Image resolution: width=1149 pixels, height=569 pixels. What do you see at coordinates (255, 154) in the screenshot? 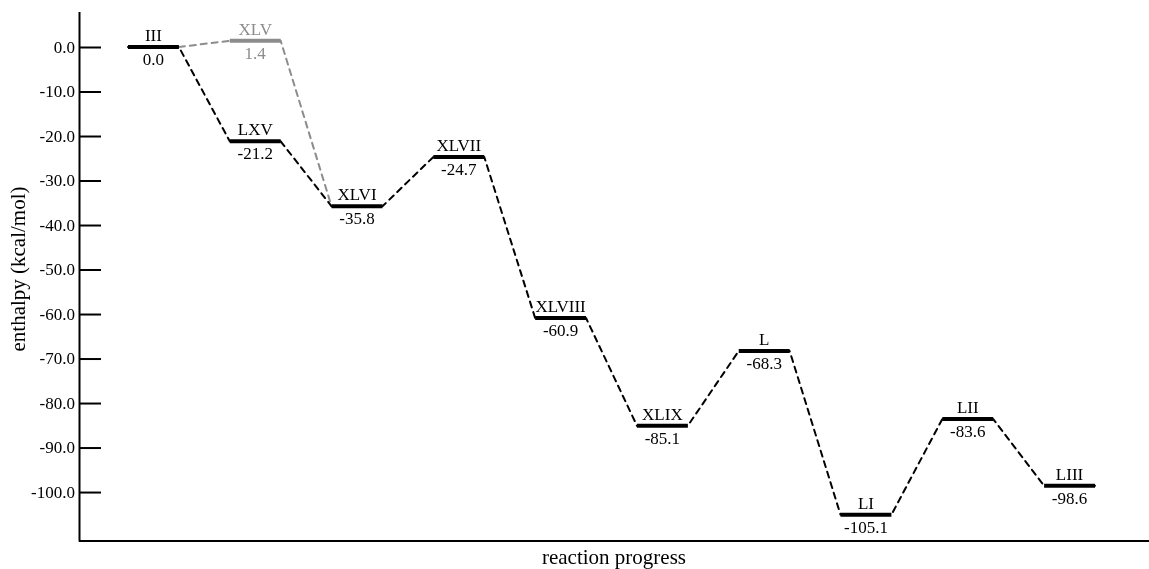
I see `data-label: -21.2` at bounding box center [255, 154].